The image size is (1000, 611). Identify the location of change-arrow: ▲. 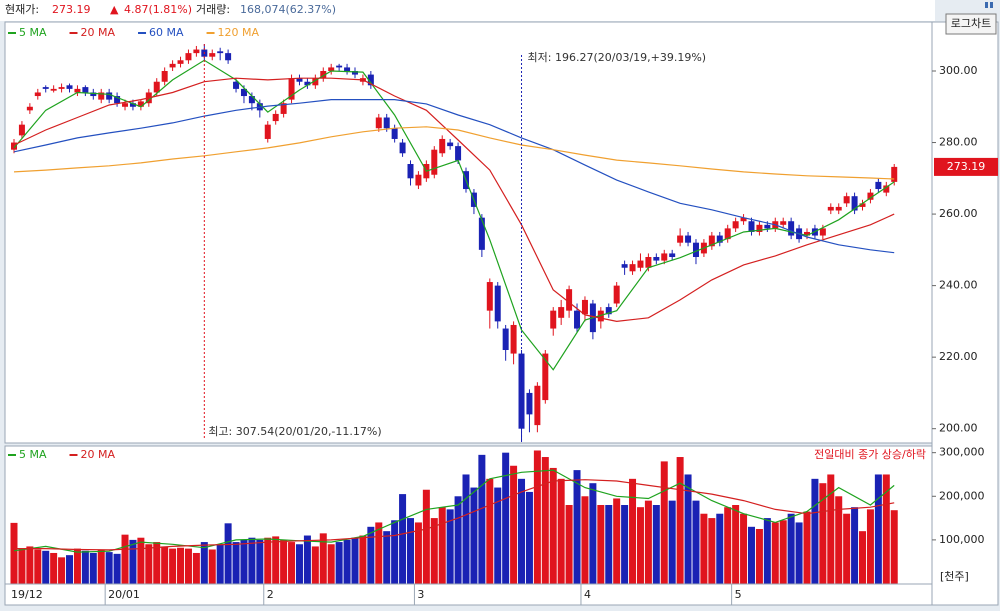
(114, 9).